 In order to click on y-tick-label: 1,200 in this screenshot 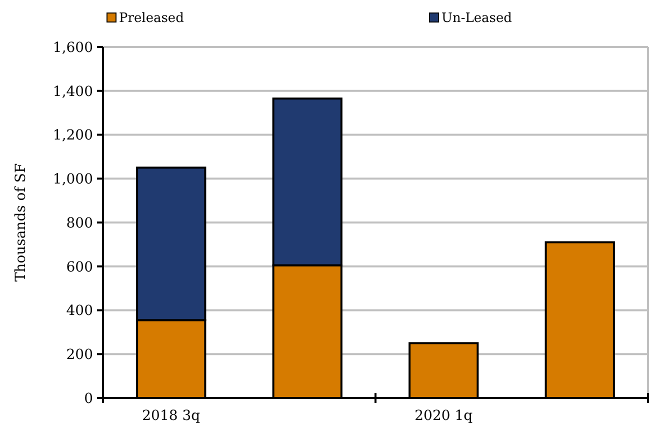, I will do `click(72, 136)`.